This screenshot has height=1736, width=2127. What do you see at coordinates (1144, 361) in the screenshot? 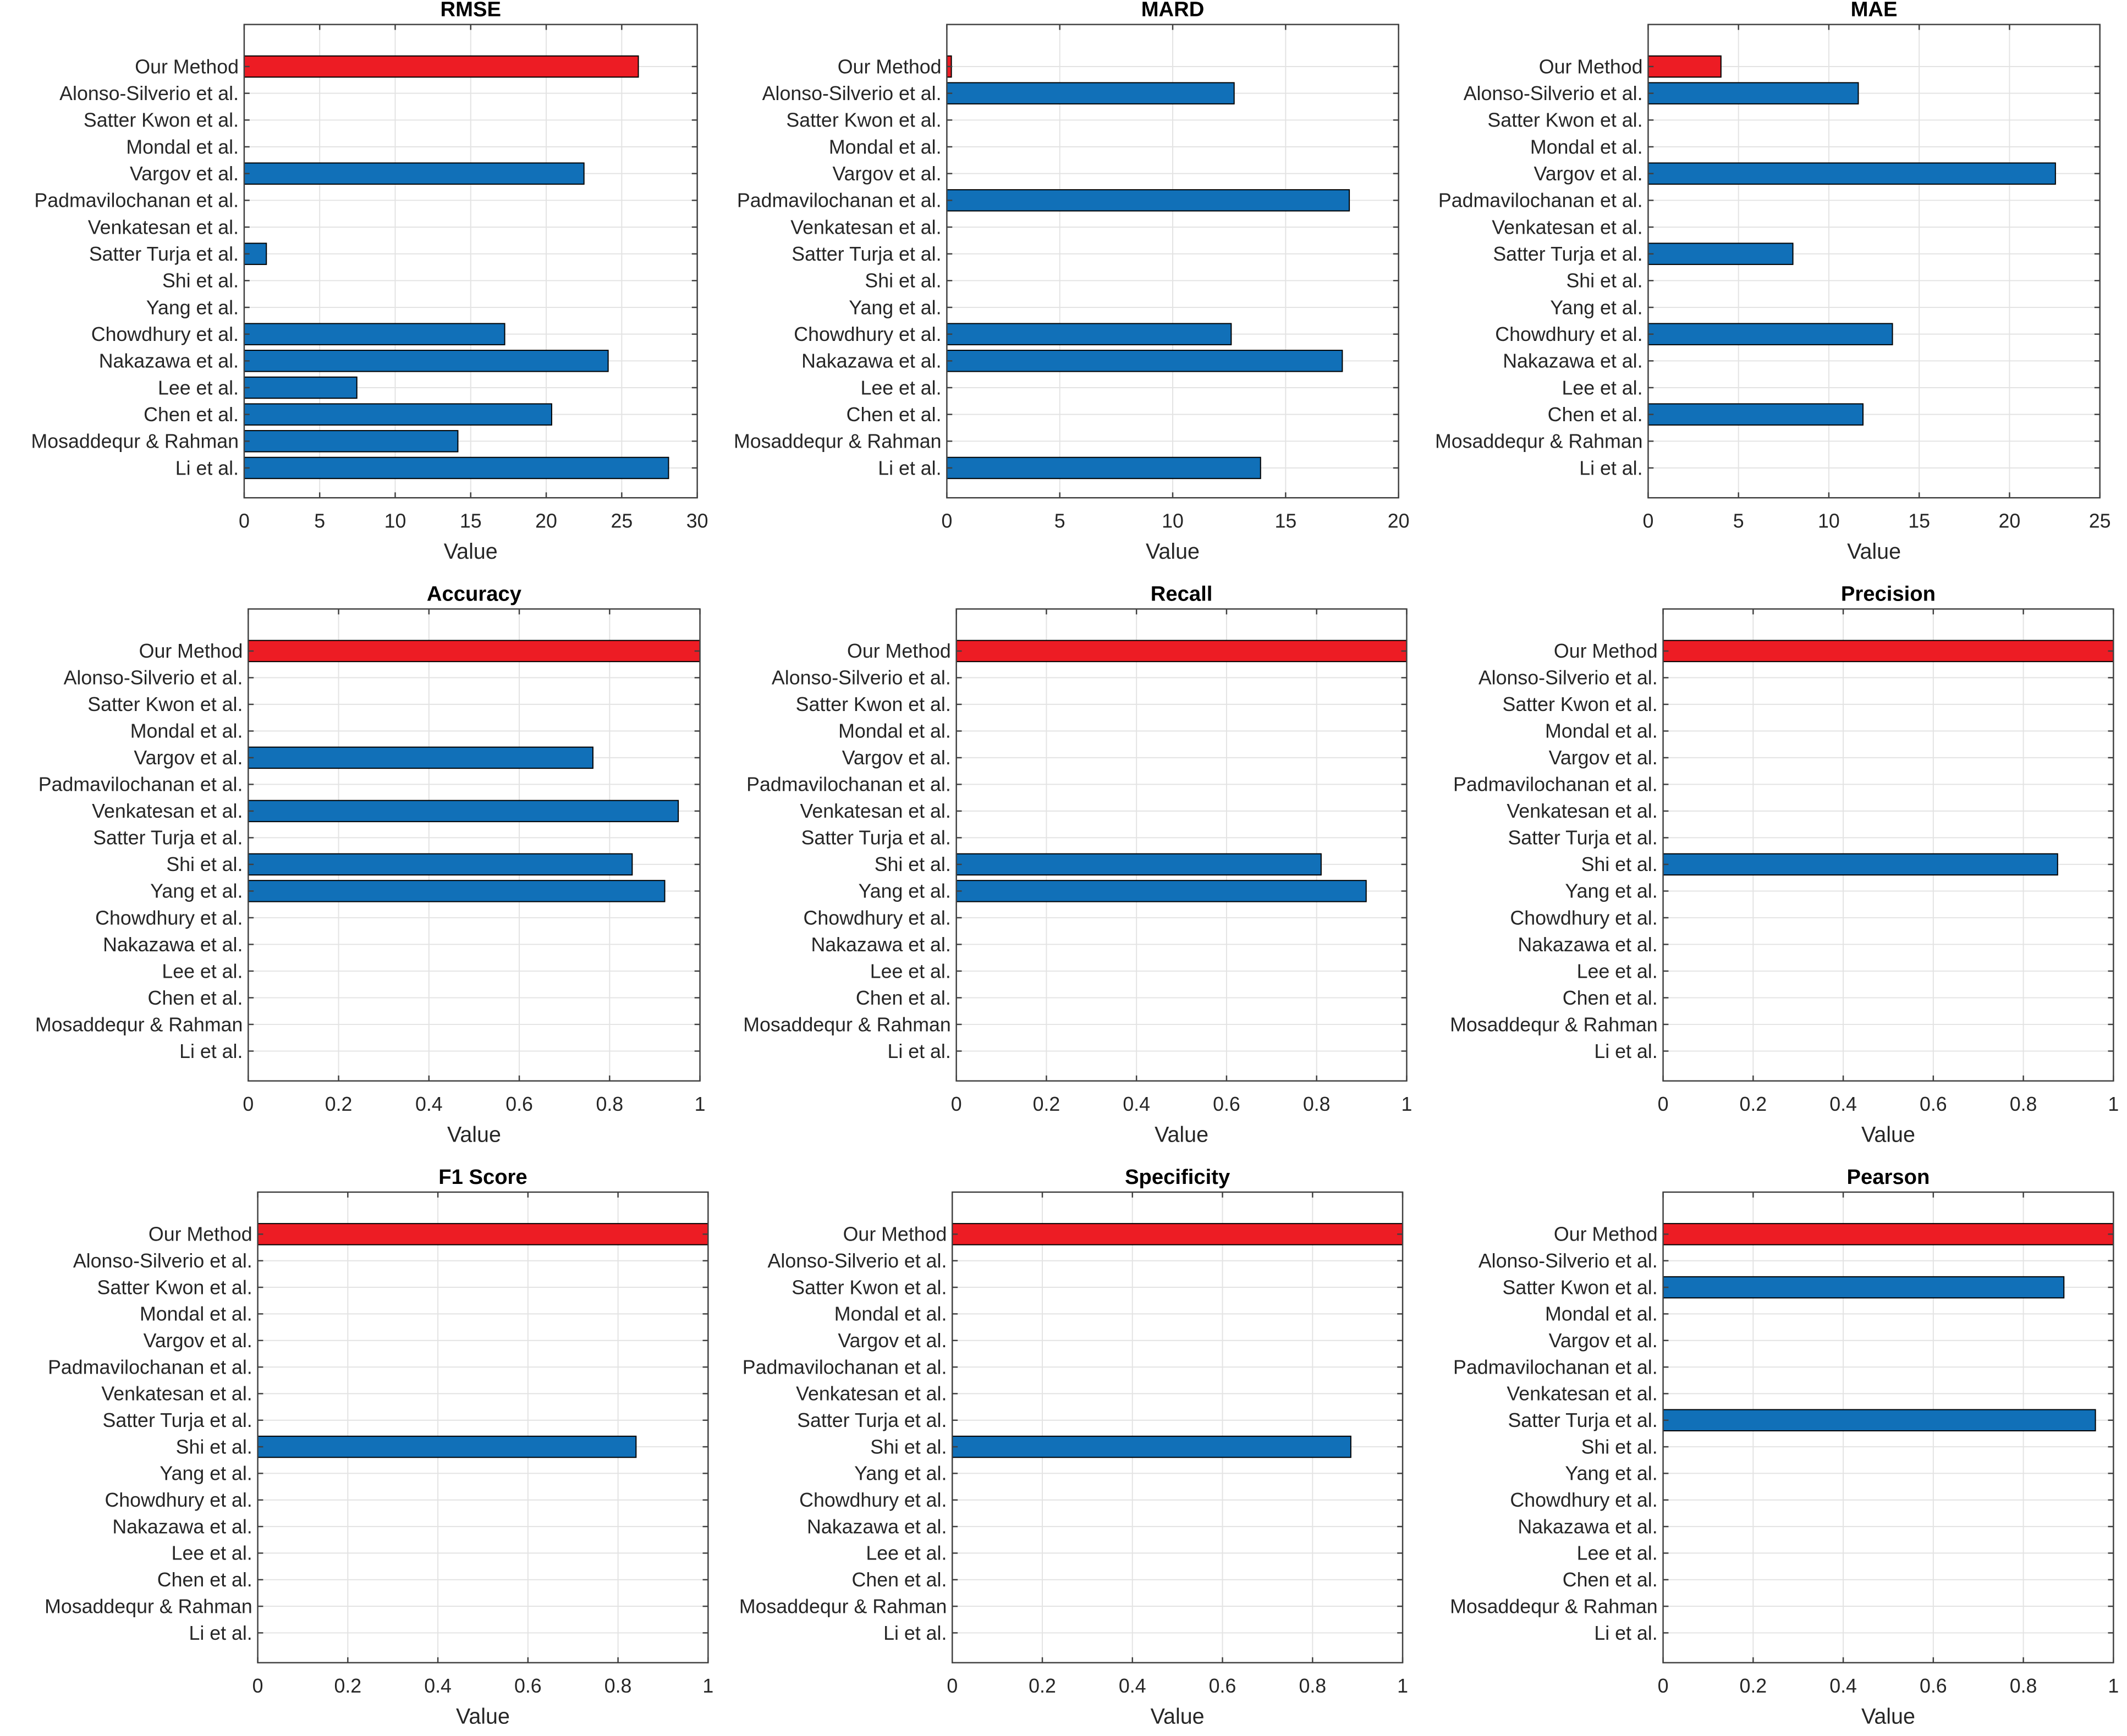
I see `bar-nakazawa-et-al-` at bounding box center [1144, 361].